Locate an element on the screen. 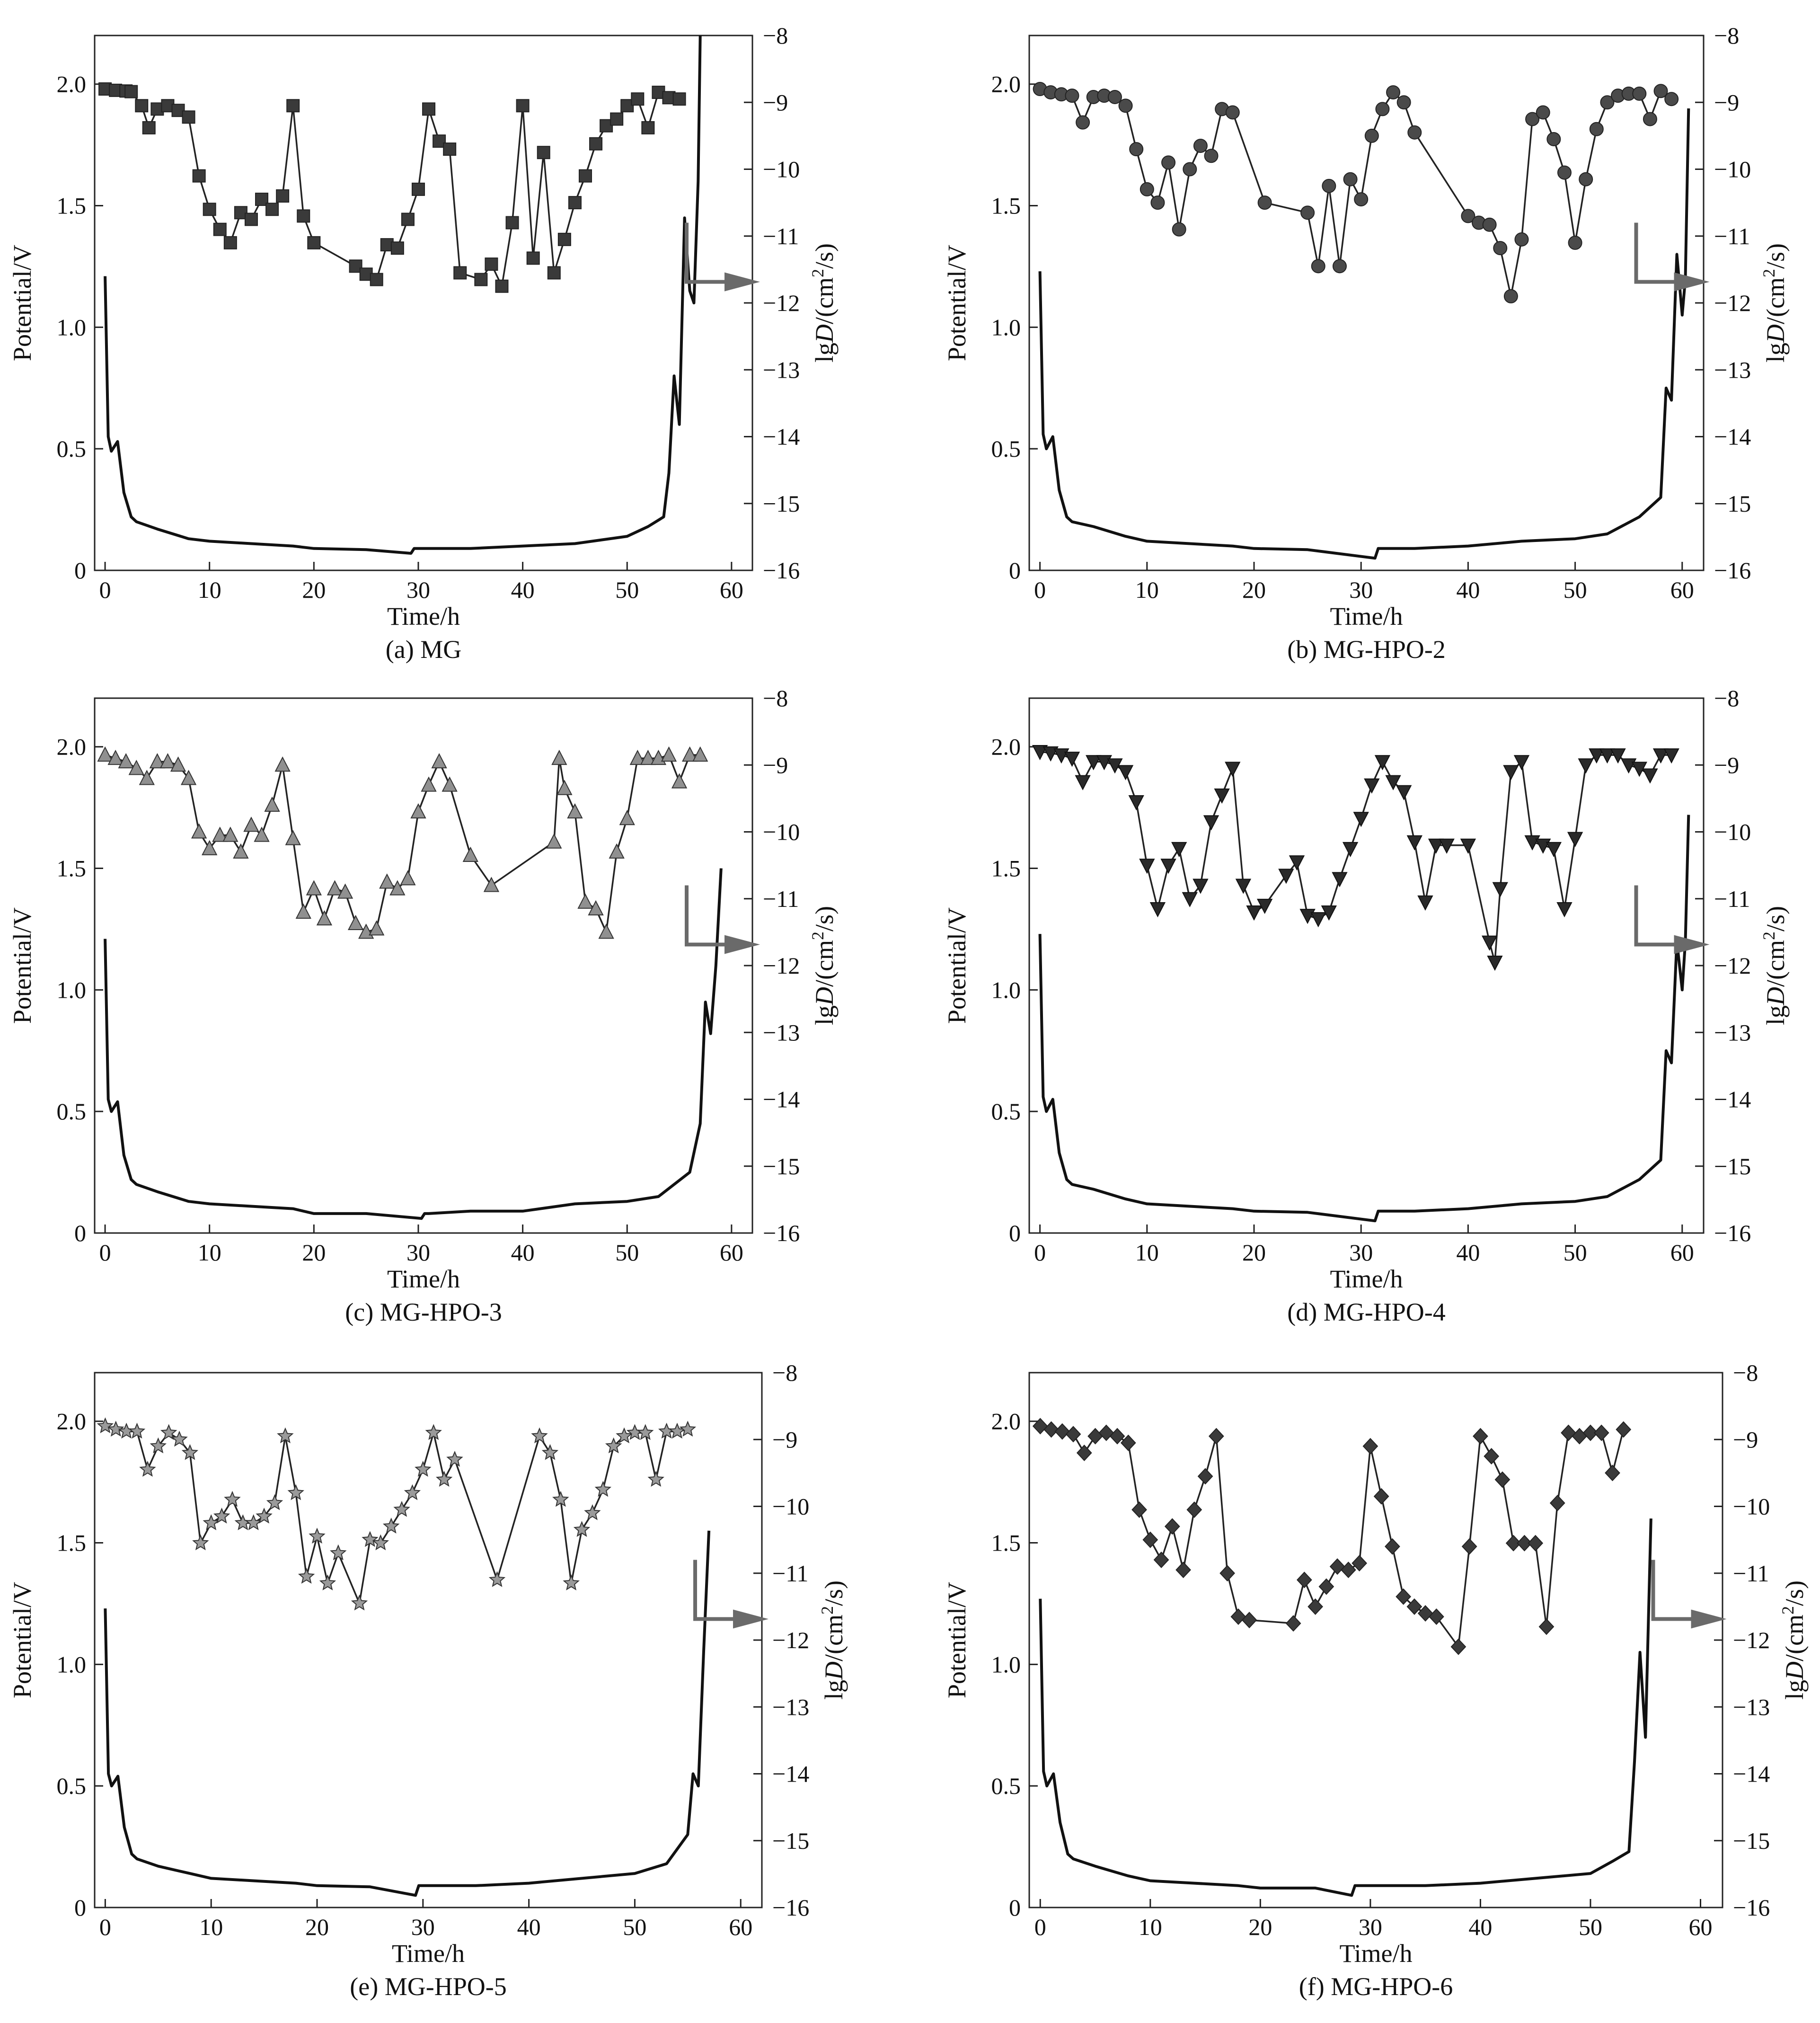 This screenshot has width=1820, height=2023. y2-tick-label: −16 is located at coordinates (1732, 1233).